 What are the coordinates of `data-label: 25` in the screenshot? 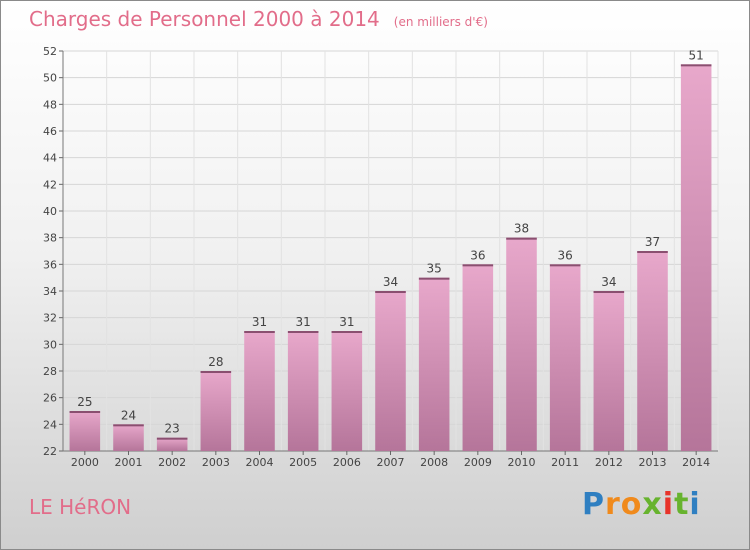 It's located at (84, 402).